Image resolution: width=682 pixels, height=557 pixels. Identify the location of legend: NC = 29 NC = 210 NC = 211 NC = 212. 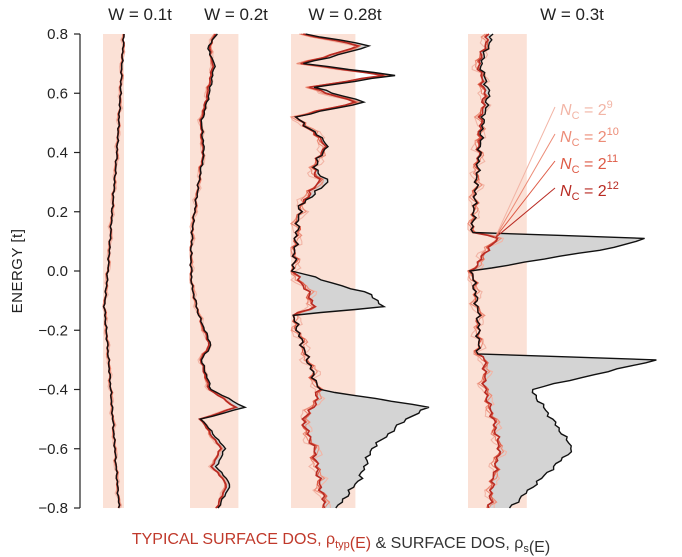
(556, 169).